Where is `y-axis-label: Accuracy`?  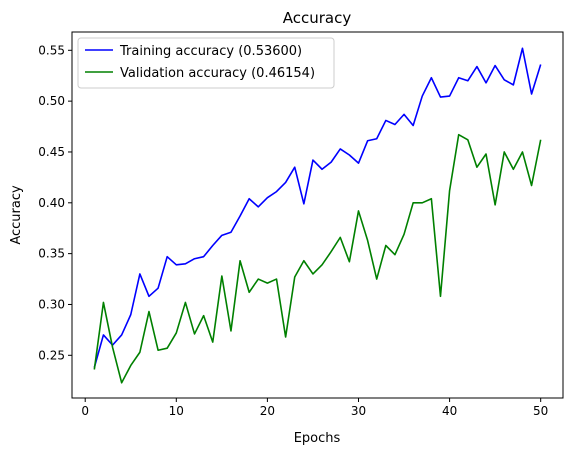 y-axis-label: Accuracy is located at coordinates (16, 215).